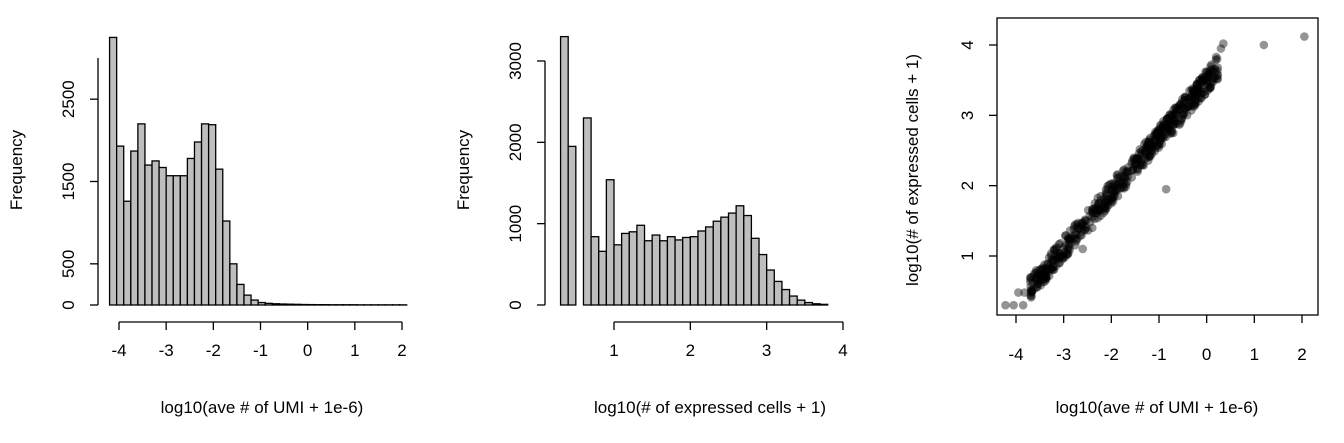  What do you see at coordinates (354, 350) in the screenshot?
I see `x-tick-label: 1` at bounding box center [354, 350].